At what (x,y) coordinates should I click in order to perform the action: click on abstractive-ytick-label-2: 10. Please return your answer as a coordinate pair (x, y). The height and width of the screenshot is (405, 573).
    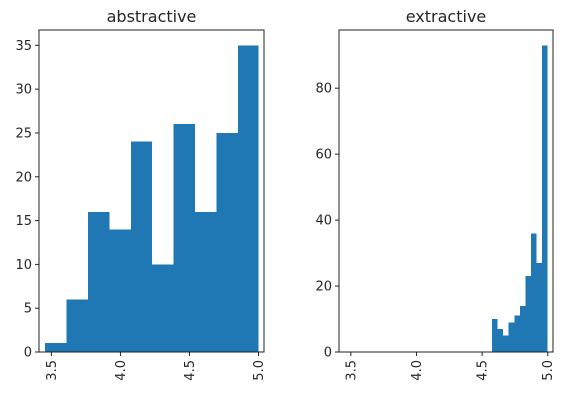
    Looking at the image, I should click on (23, 265).